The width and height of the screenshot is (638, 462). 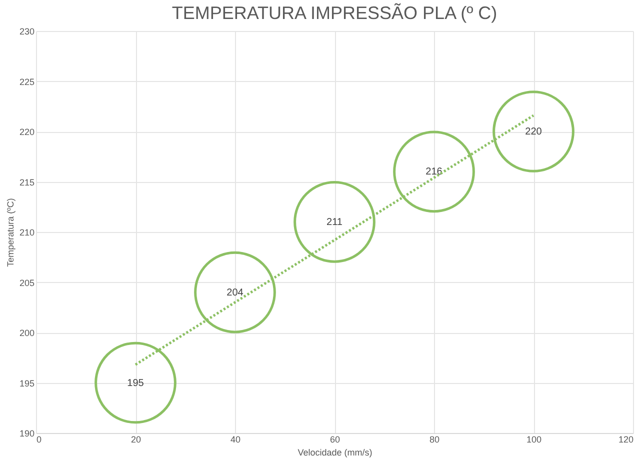 What do you see at coordinates (26, 233) in the screenshot?
I see `y-tick-label: 210` at bounding box center [26, 233].